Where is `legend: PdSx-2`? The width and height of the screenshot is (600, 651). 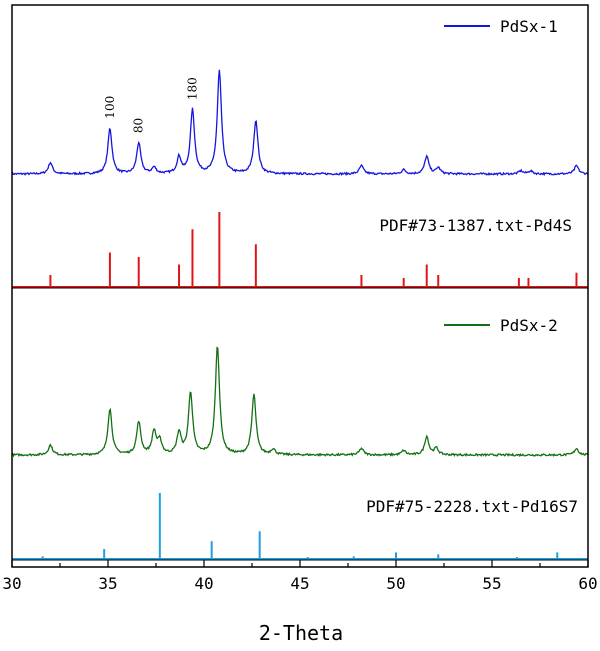
legend: PdSx-2 is located at coordinates (501, 325).